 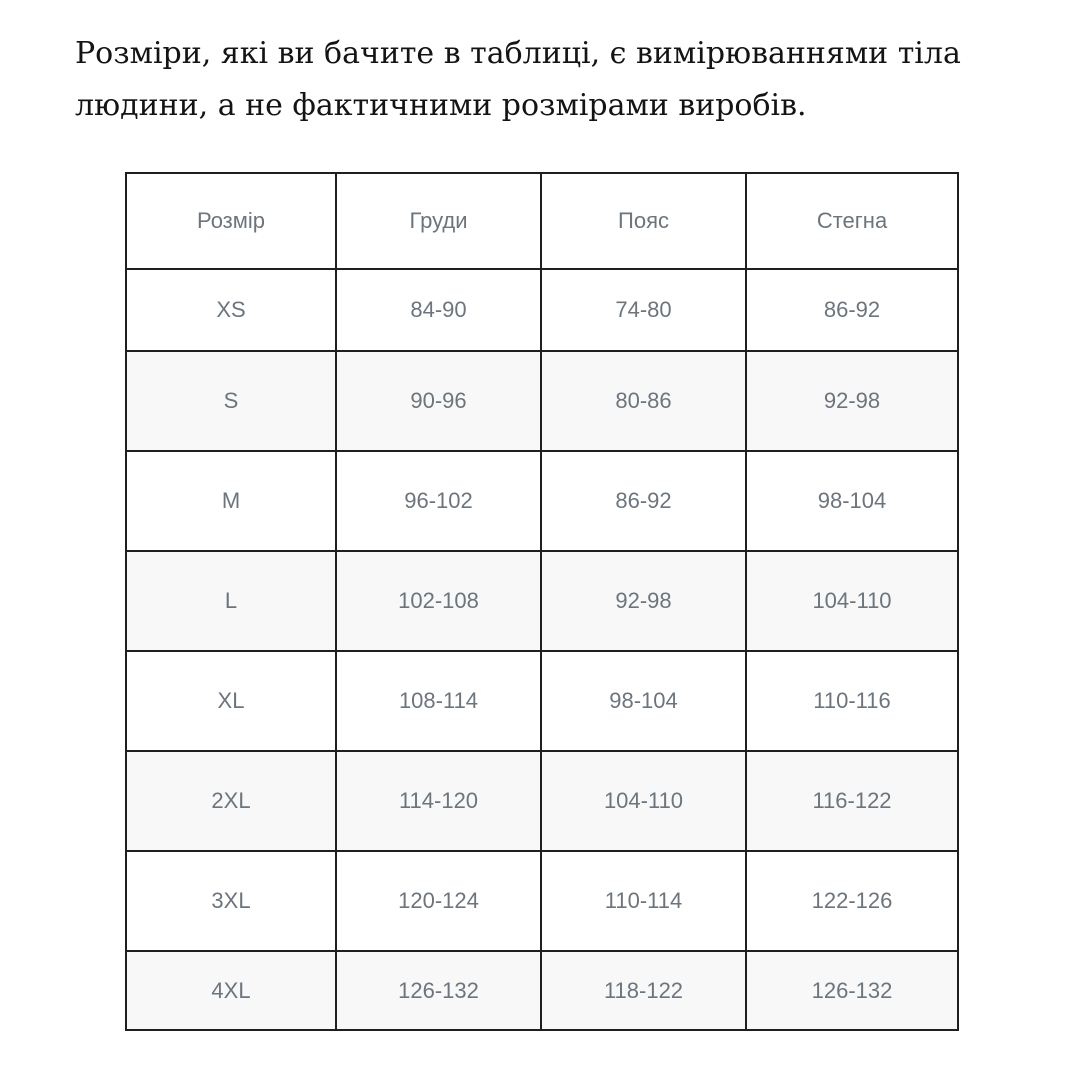 What do you see at coordinates (231, 501) in the screenshot?
I see `table-cell-size: M` at bounding box center [231, 501].